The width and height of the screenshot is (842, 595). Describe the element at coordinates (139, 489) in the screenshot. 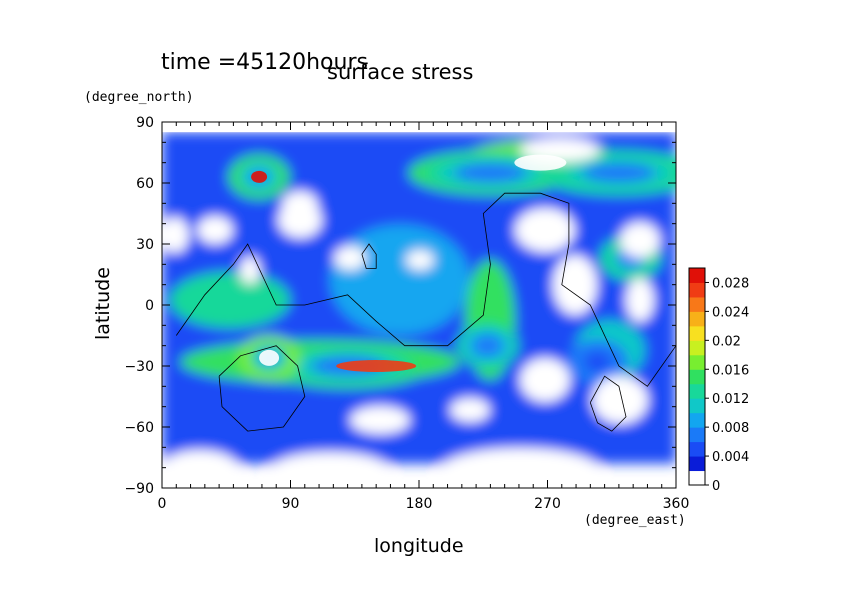

I see `y-tick-label: −90` at that location.